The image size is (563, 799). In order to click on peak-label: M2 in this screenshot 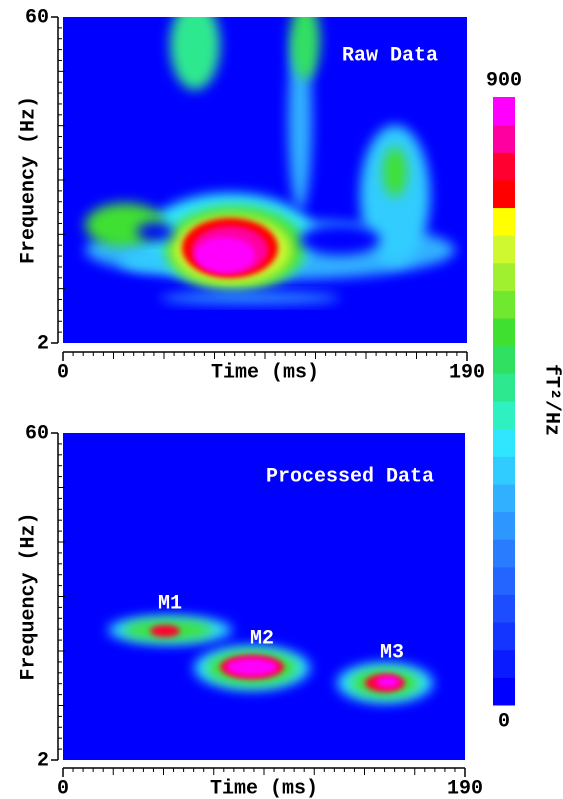, I will do `click(262, 638)`.